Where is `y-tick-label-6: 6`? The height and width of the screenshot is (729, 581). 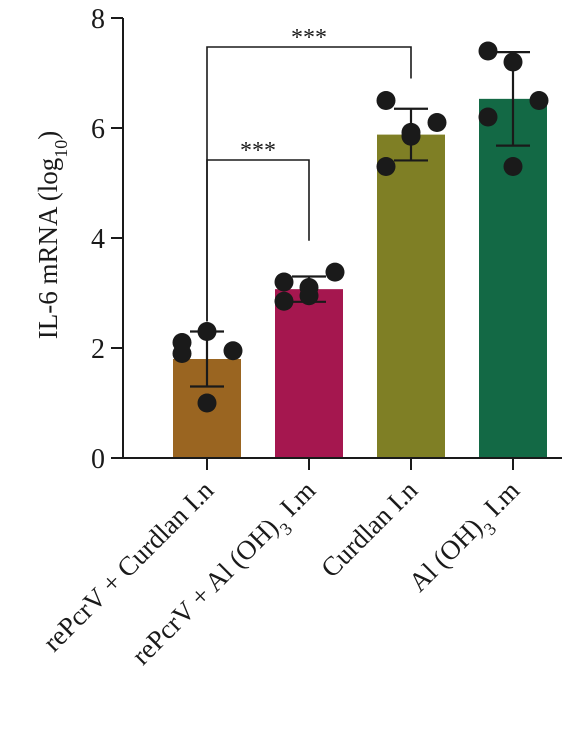
y-tick-label-6: 6 is located at coordinates (98, 129).